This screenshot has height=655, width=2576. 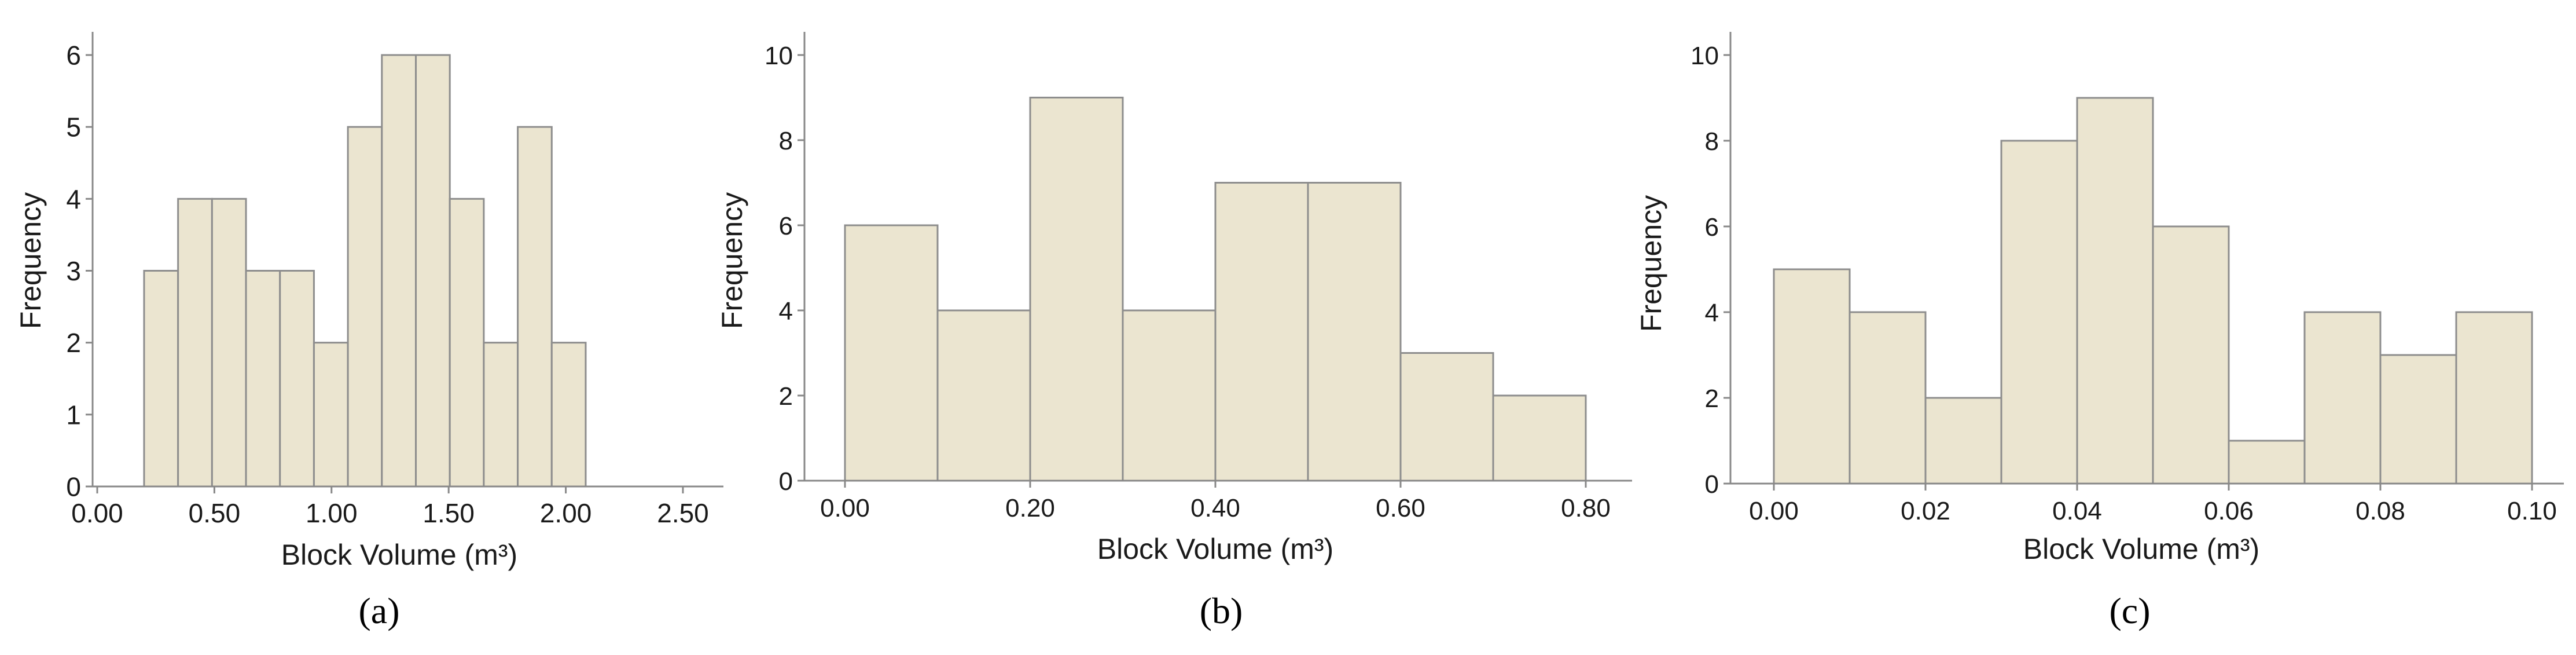 What do you see at coordinates (2380, 511) in the screenshot?
I see `x-tick-label: 0.08` at bounding box center [2380, 511].